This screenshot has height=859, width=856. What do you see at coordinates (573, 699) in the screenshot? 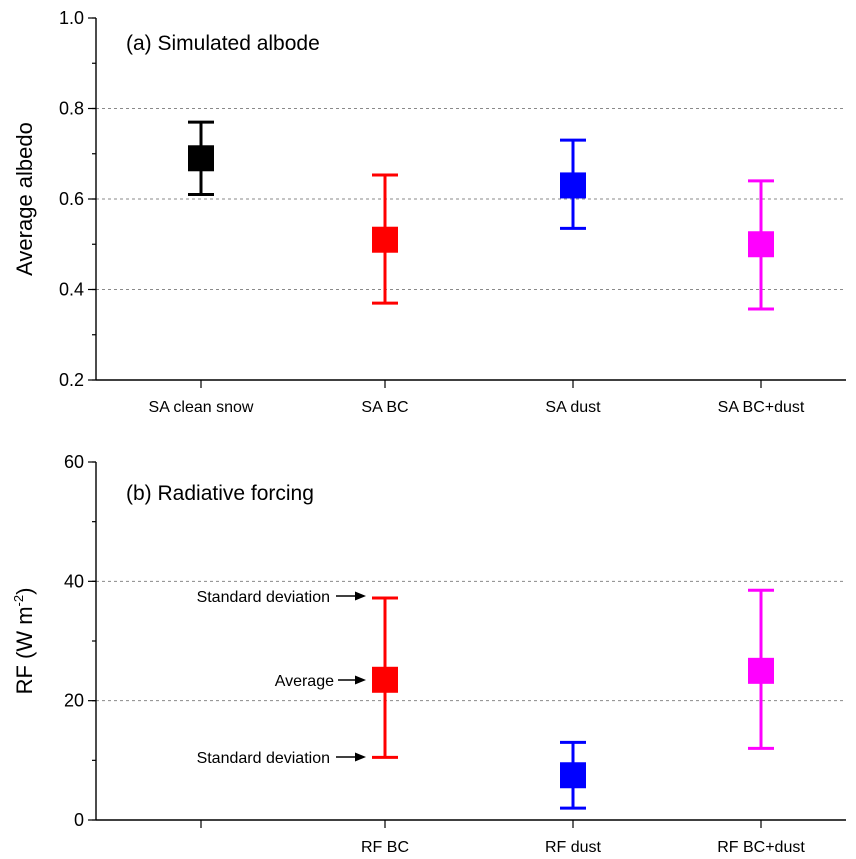
I see `panel-b-data-marks` at bounding box center [573, 699].